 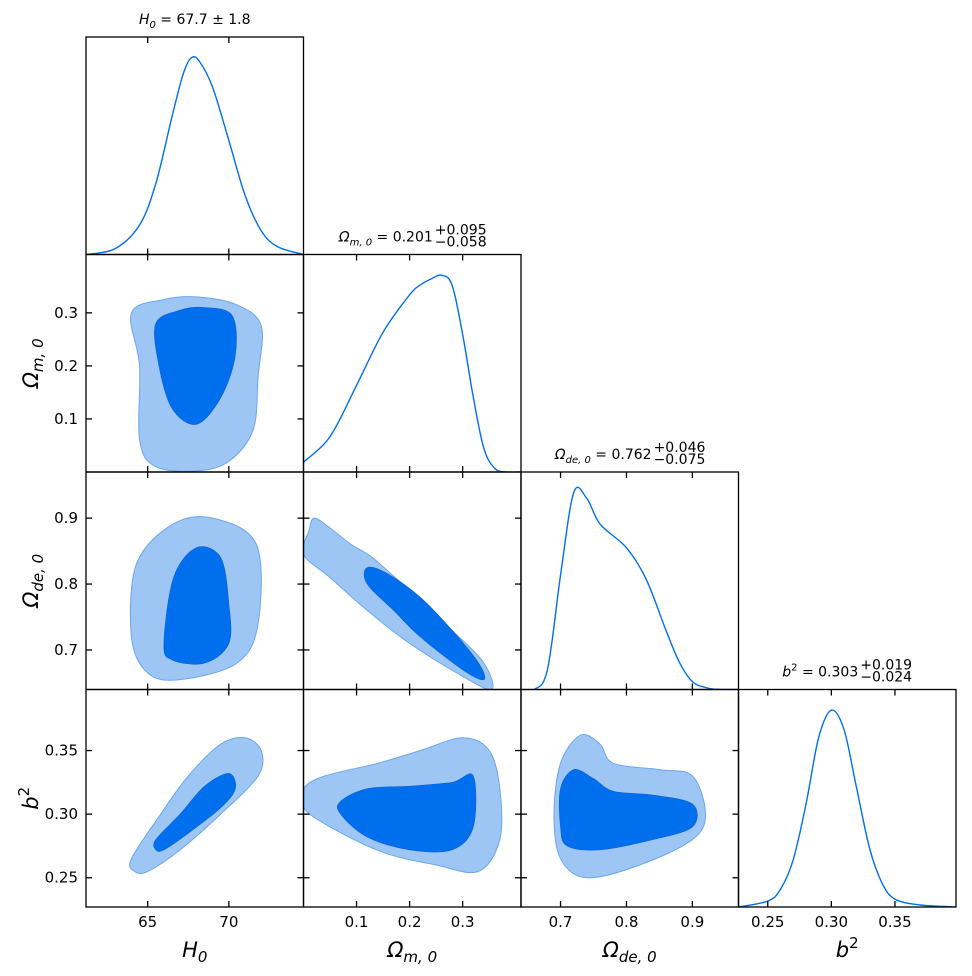 What do you see at coordinates (29, 798) in the screenshot?
I see `y-axis-label-b2: b2` at bounding box center [29, 798].